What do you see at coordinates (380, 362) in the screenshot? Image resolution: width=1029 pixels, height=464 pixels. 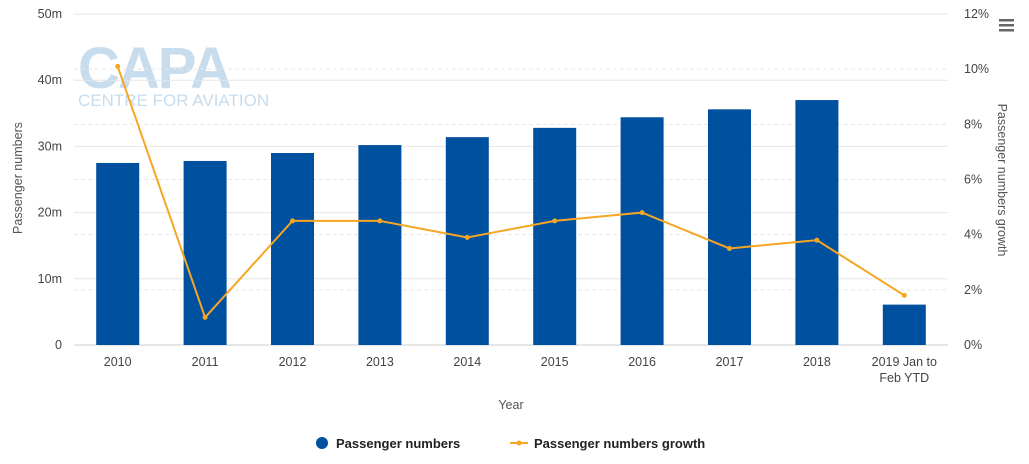 I see `x-axis-tick-label: 2013` at bounding box center [380, 362].